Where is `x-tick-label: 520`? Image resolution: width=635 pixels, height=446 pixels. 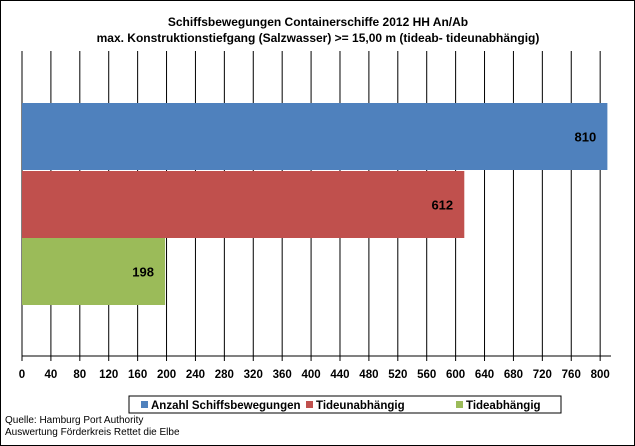
x-tick-label: 520 is located at coordinates (397, 375).